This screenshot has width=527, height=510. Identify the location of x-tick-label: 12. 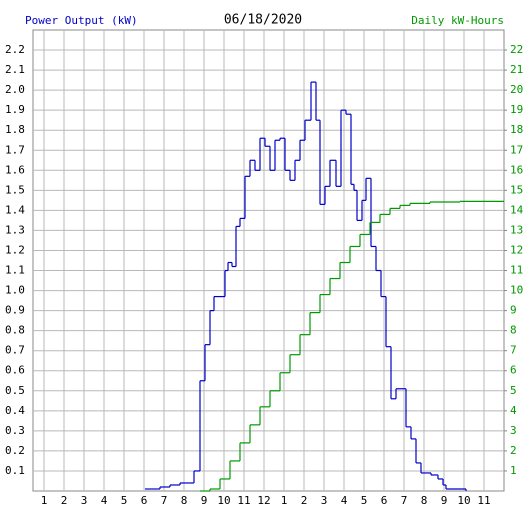
(263, 500).